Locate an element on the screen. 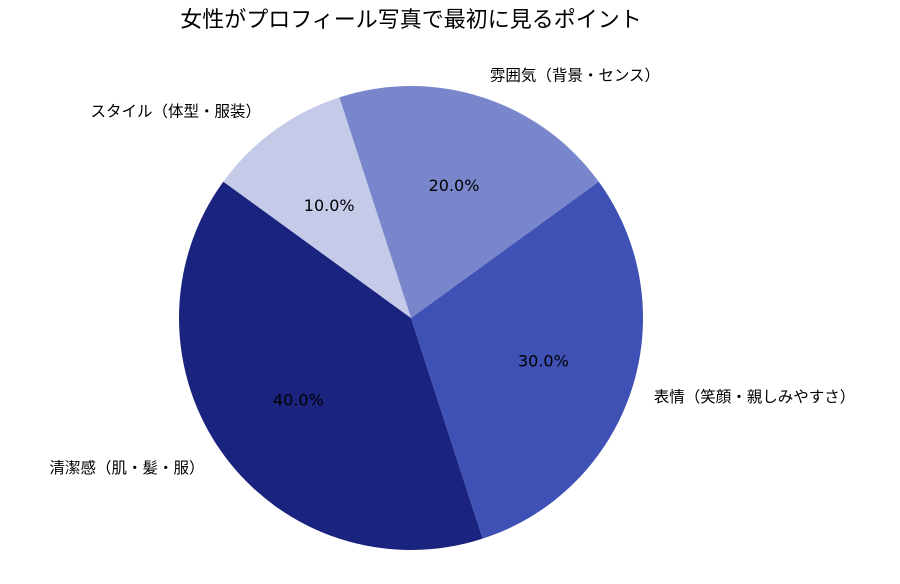 The image size is (900, 584). slice-percent-label: 30.0% is located at coordinates (543, 361).